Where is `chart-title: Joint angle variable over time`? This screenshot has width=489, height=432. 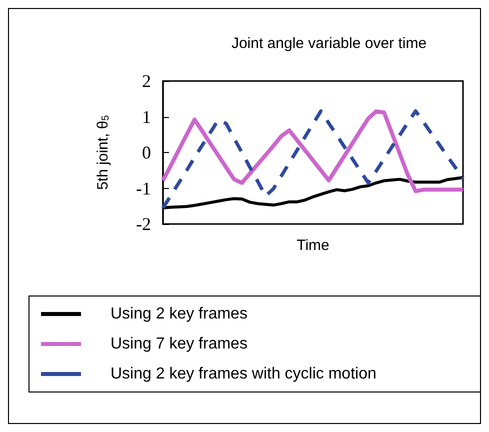 chart-title: Joint angle variable over time is located at coordinates (329, 43).